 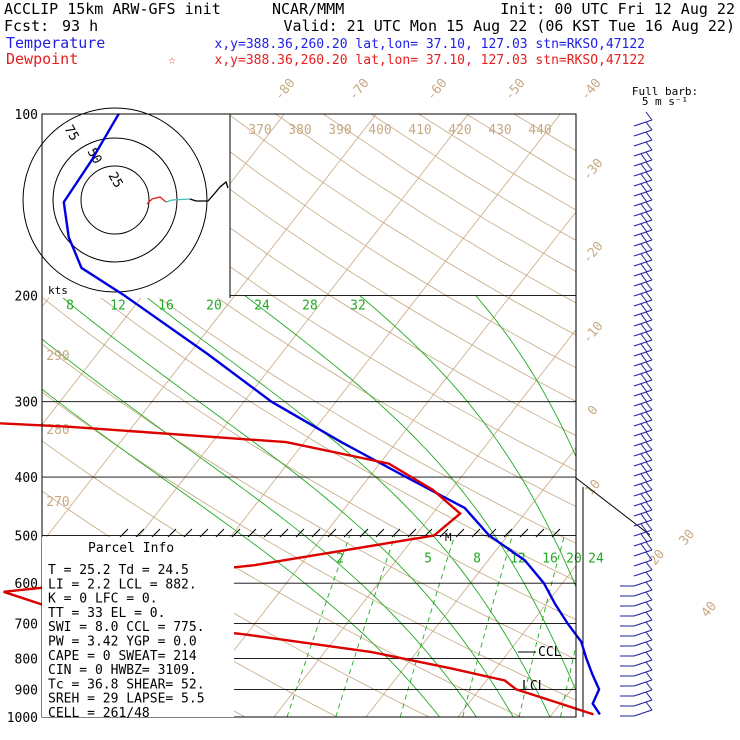 I want to click on skew-isotherm-label: -50, so click(x=515, y=90).